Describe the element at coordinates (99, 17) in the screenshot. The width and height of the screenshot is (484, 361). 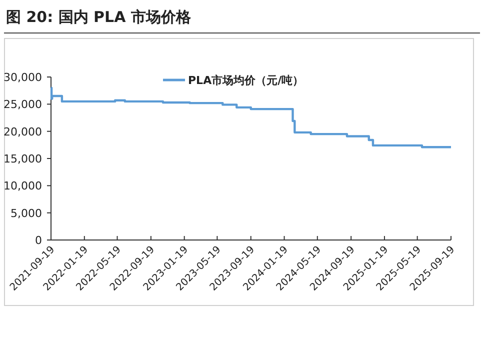
I see `chart-title: 图 20: 国内 PLA 市场价格` at that location.